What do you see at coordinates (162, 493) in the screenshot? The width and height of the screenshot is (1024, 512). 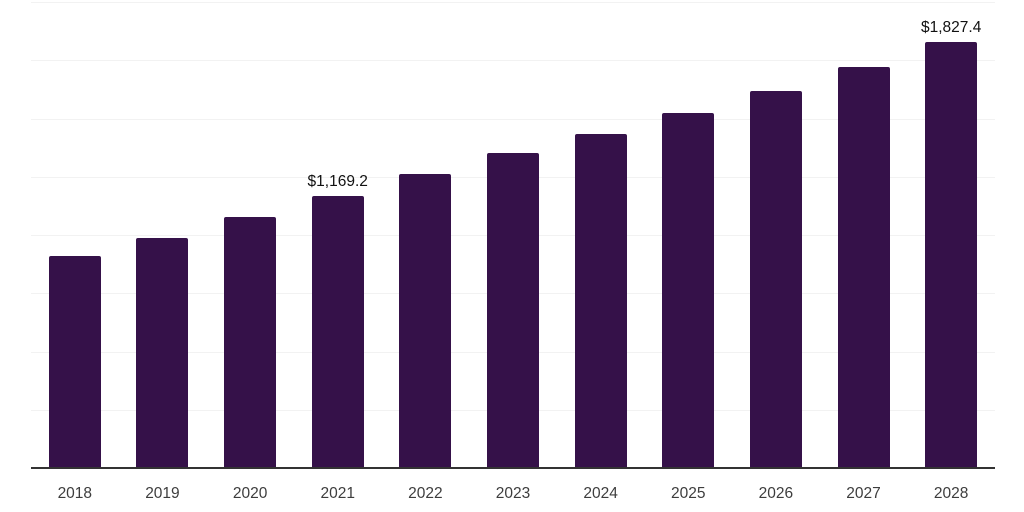 I see `x-tick-2019: 2019` at bounding box center [162, 493].